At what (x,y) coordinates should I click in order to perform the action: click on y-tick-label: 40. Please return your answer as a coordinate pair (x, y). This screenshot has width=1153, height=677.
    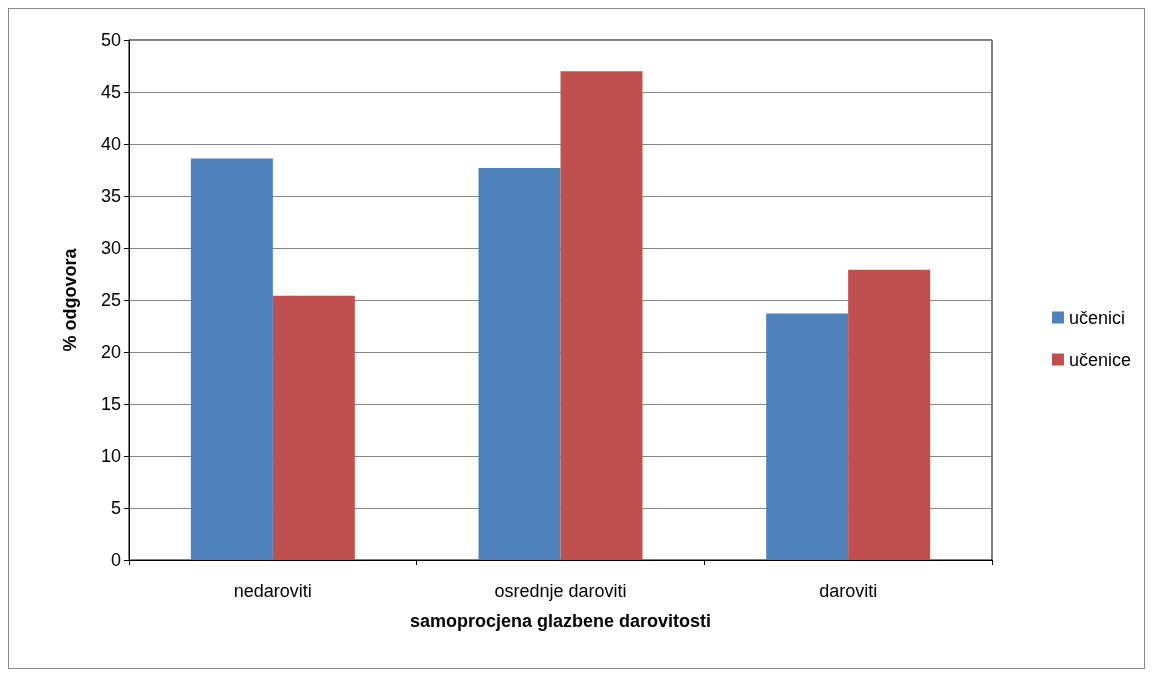
    Looking at the image, I should click on (110, 144).